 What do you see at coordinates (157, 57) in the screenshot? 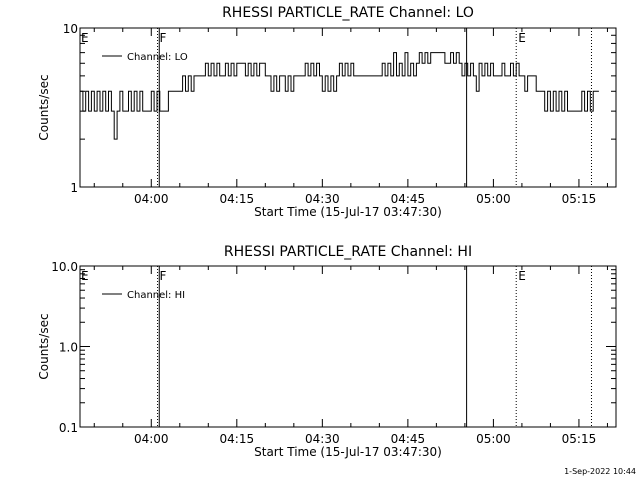
I see `legend-label: Channel: LO` at bounding box center [157, 57].